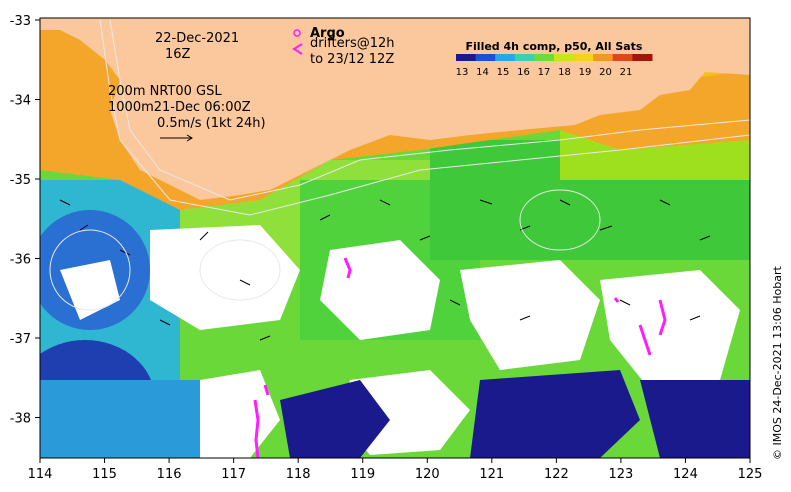 Image resolution: width=791 pixels, height=492 pixels. Describe the element at coordinates (20, 21) in the screenshot. I see `y-tick-label: -33` at that location.